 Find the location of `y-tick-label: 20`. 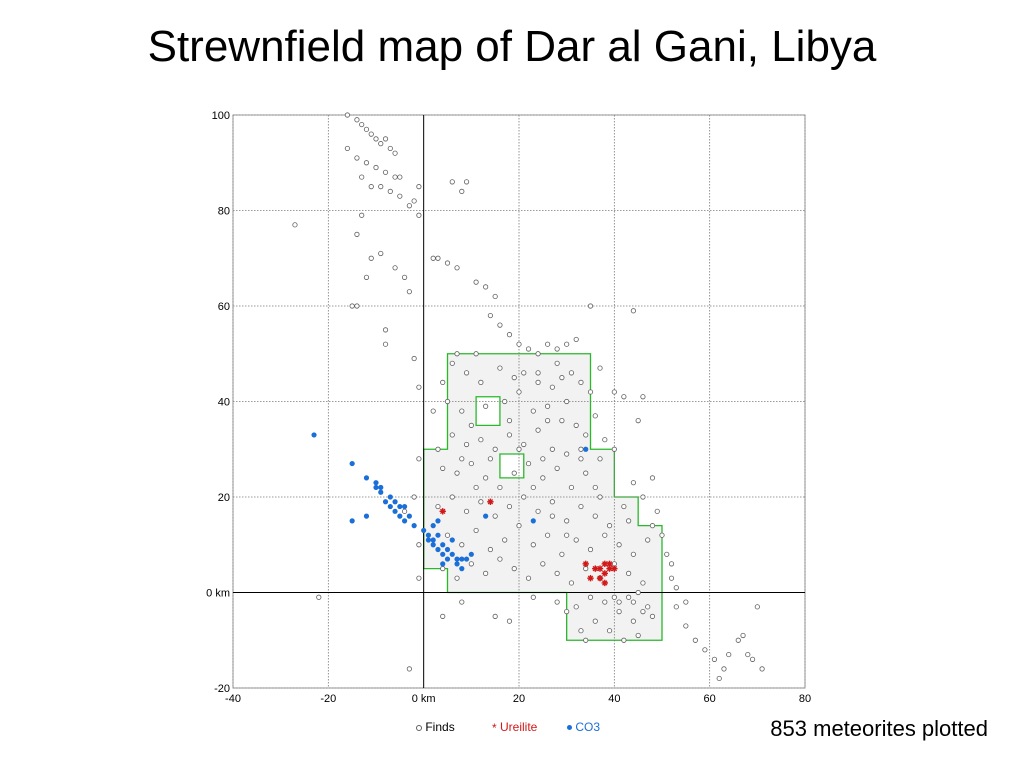

y-tick-label: 20 is located at coordinates (224, 498).